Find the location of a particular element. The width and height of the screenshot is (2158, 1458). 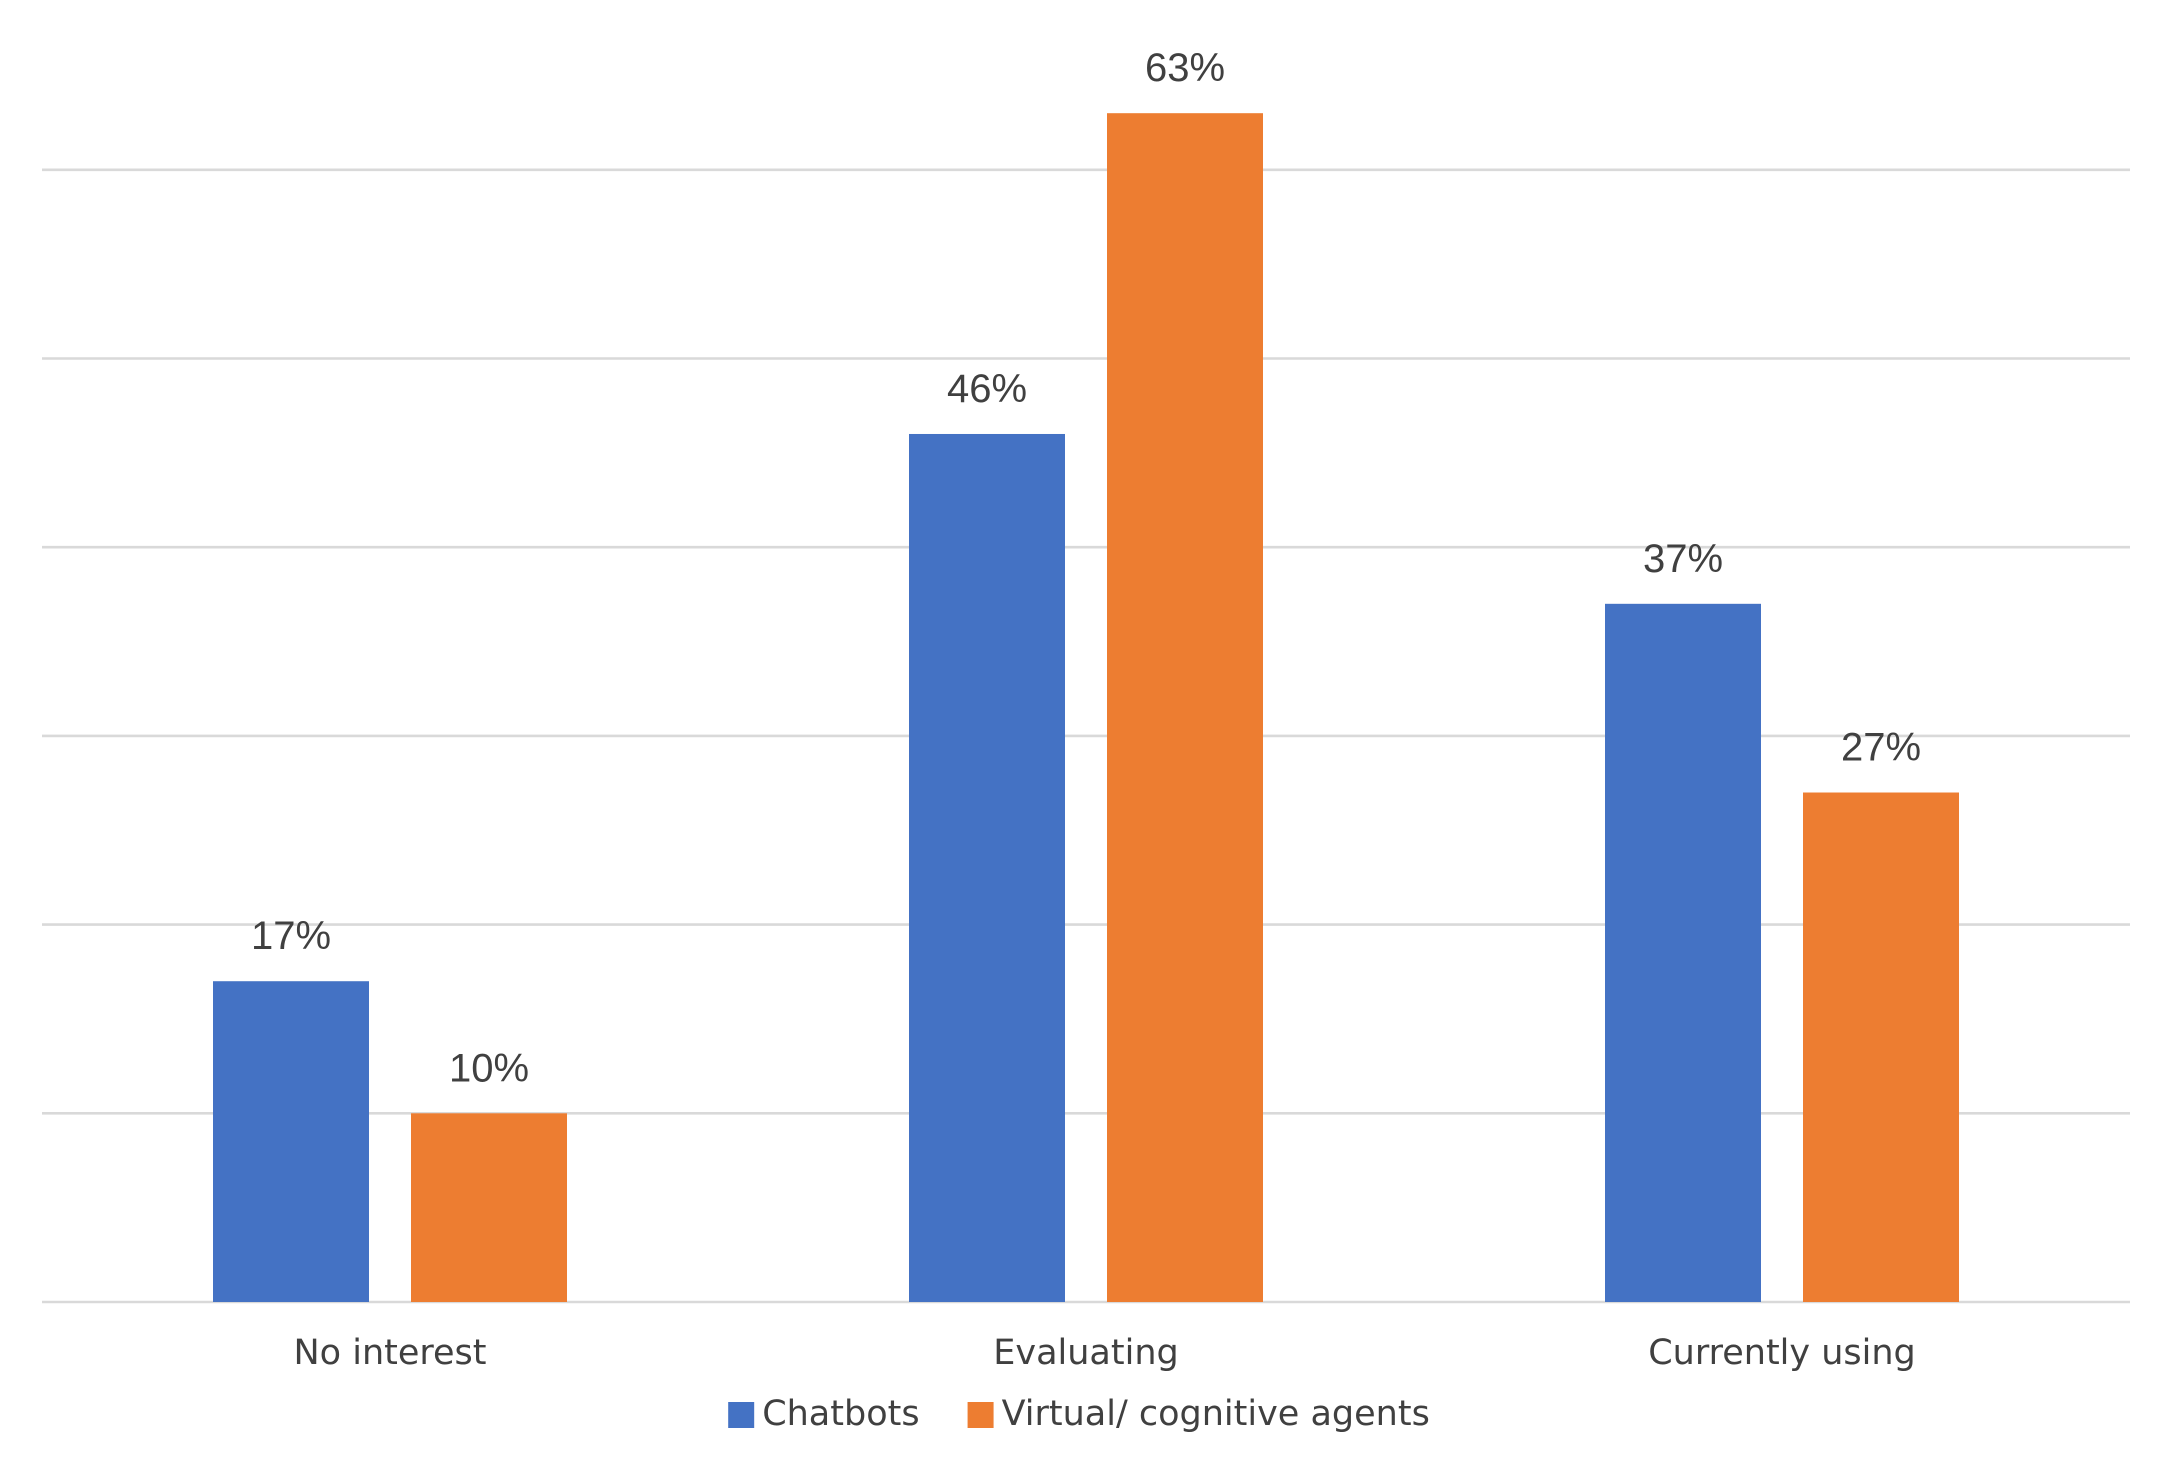

legend-label-0: Chatbots is located at coordinates (840, 1414).